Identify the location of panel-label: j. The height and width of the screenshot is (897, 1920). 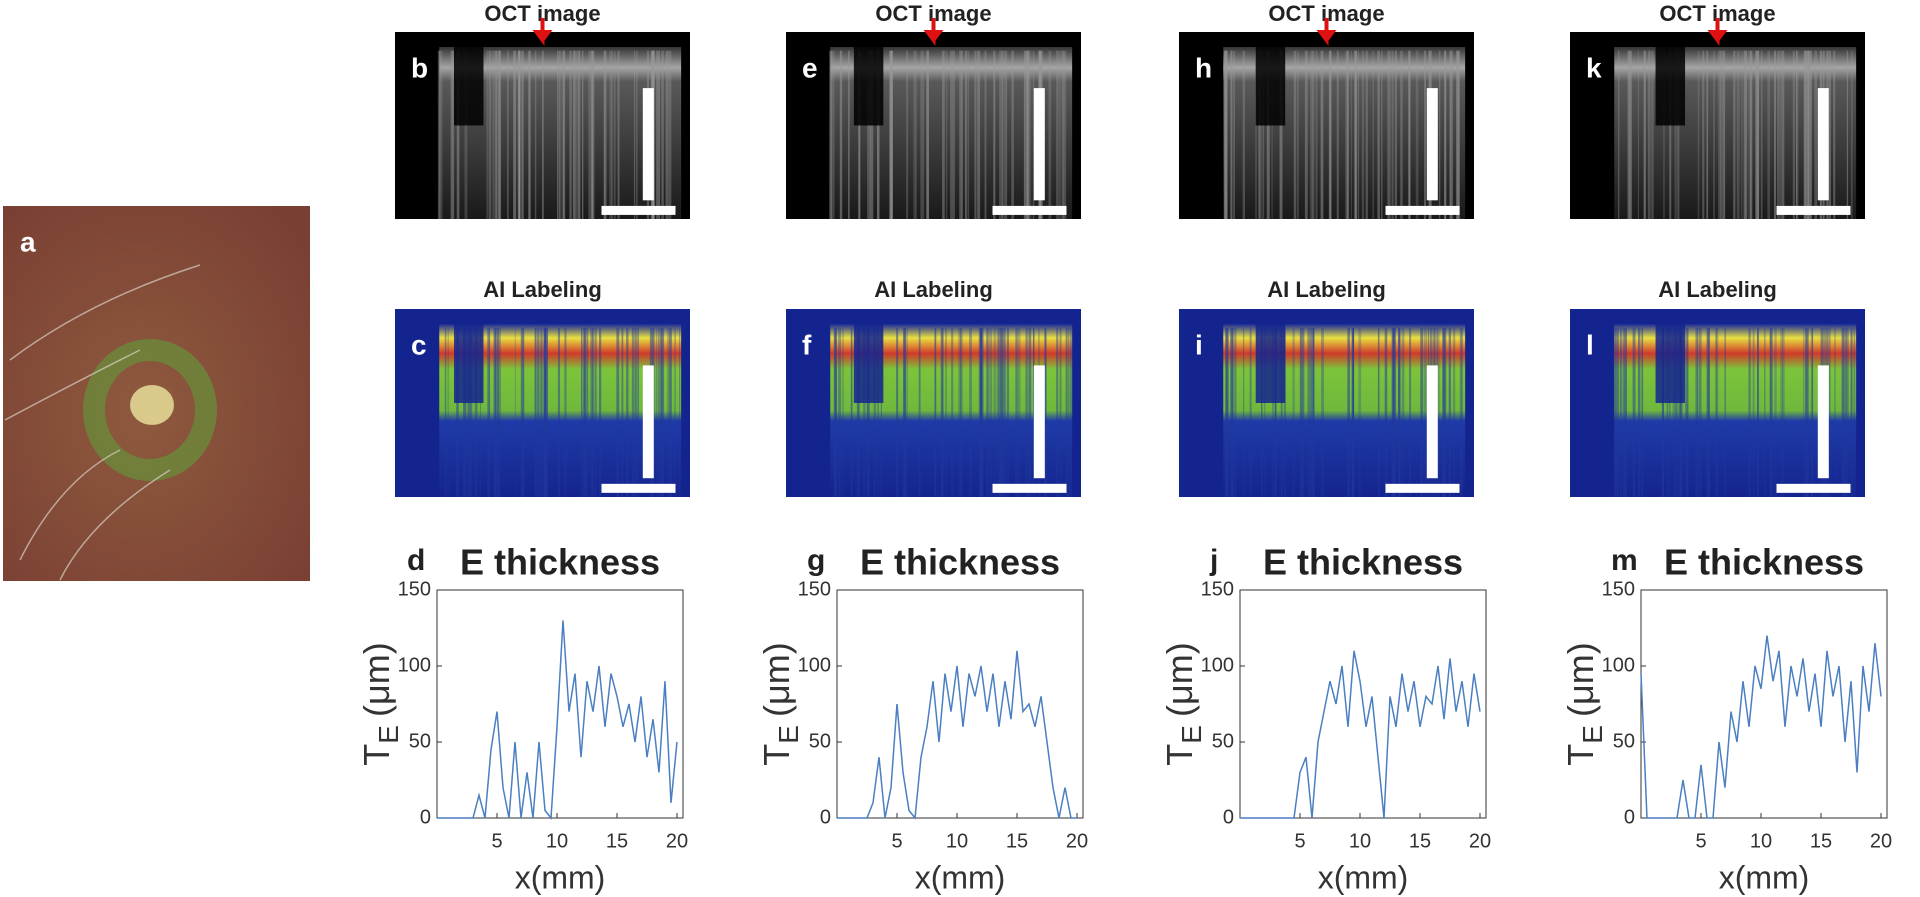
(1213, 560).